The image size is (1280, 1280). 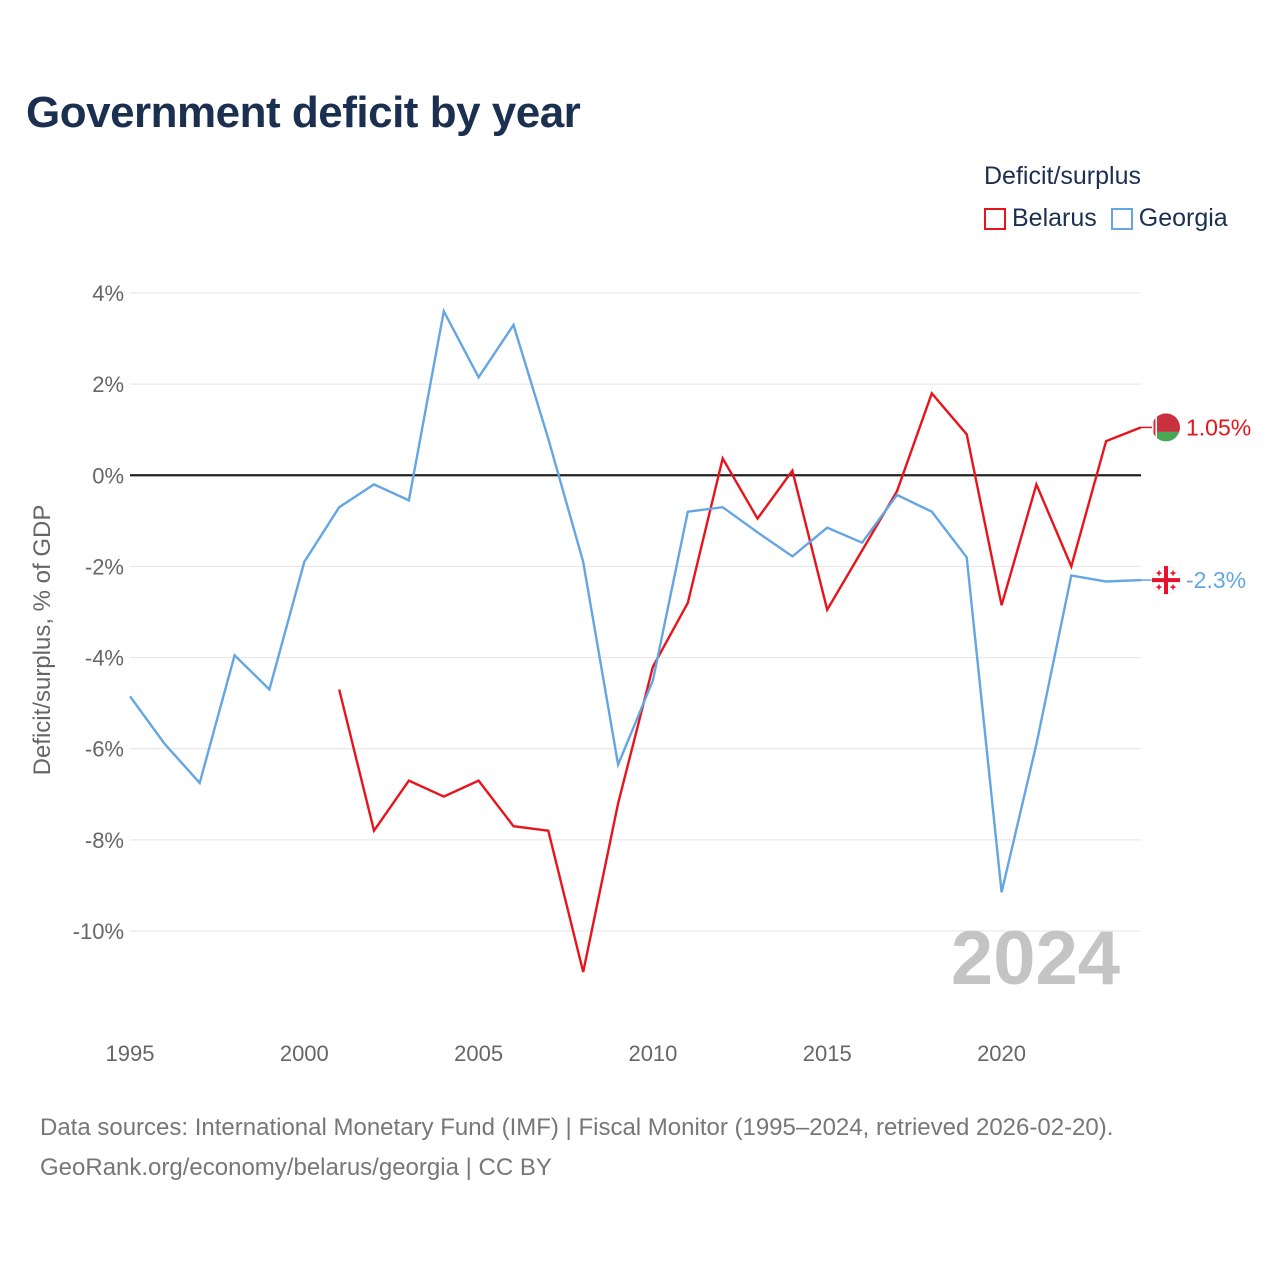 I want to click on georgia-flag-icon, so click(x=1166, y=580).